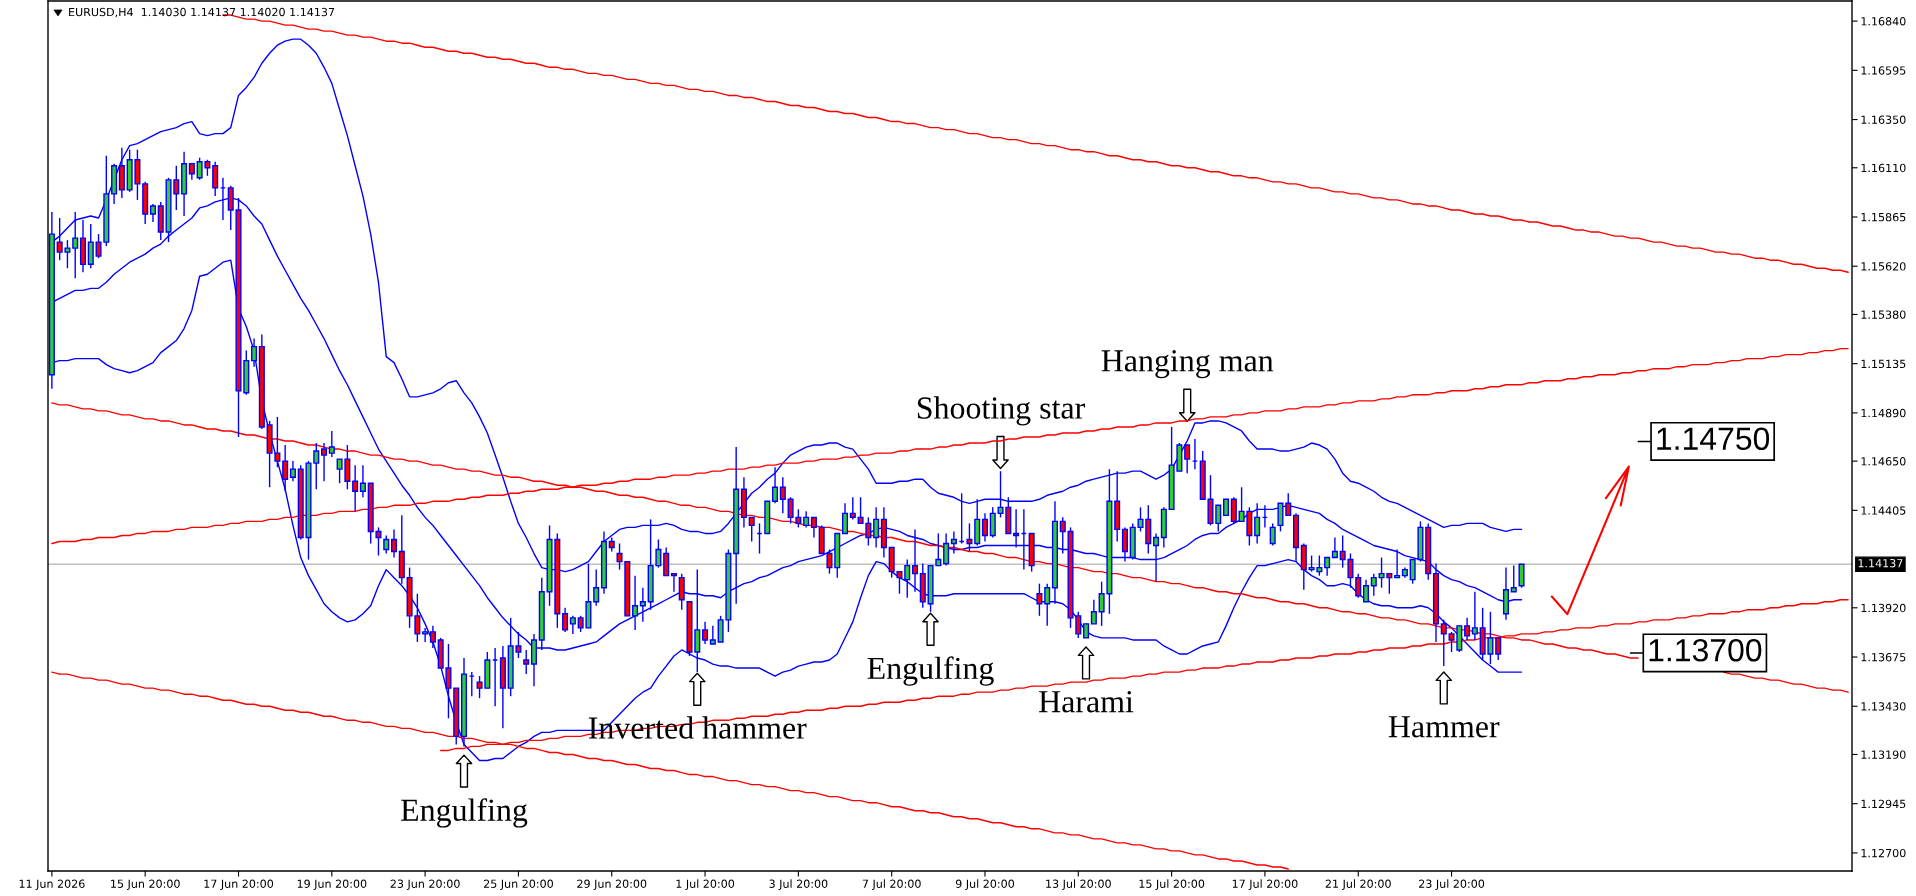 This screenshot has width=1916, height=896. What do you see at coordinates (518, 884) in the screenshot?
I see `x-tick-label: 25 Jun 20:00` at bounding box center [518, 884].